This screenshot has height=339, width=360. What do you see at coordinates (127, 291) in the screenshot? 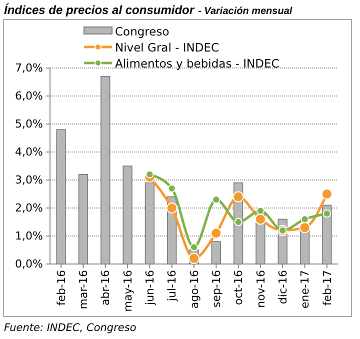
I see `x-tick-label: may-16` at bounding box center [127, 291].